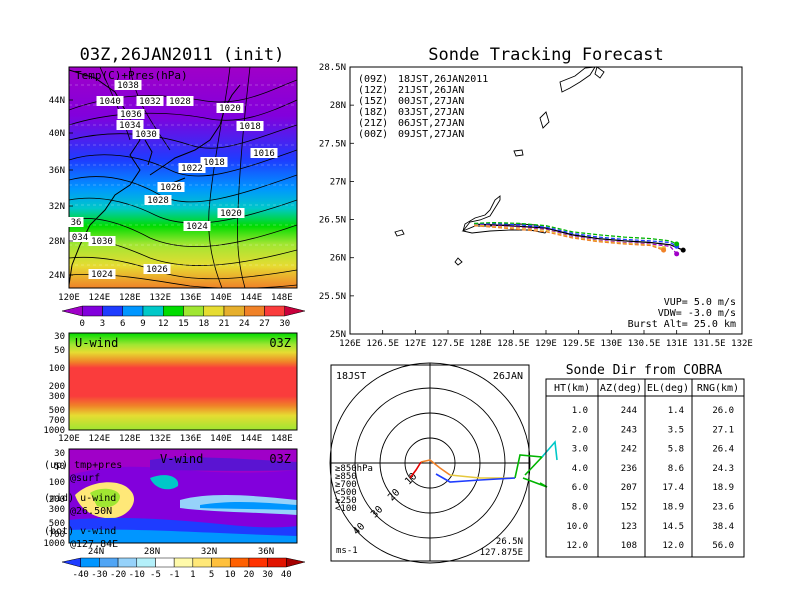 The width and height of the screenshot is (792, 612). What do you see at coordinates (102, 324) in the screenshot?
I see `temp-colorbar-tick: 3` at bounding box center [102, 324].